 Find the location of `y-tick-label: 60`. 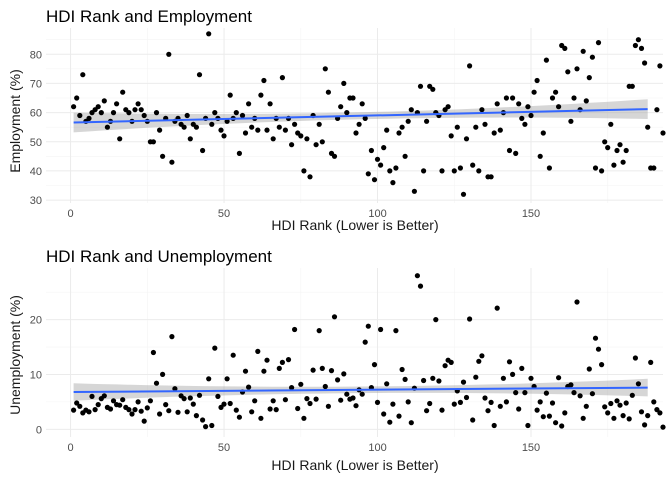

y-tick-label: 60 is located at coordinates (36, 114).